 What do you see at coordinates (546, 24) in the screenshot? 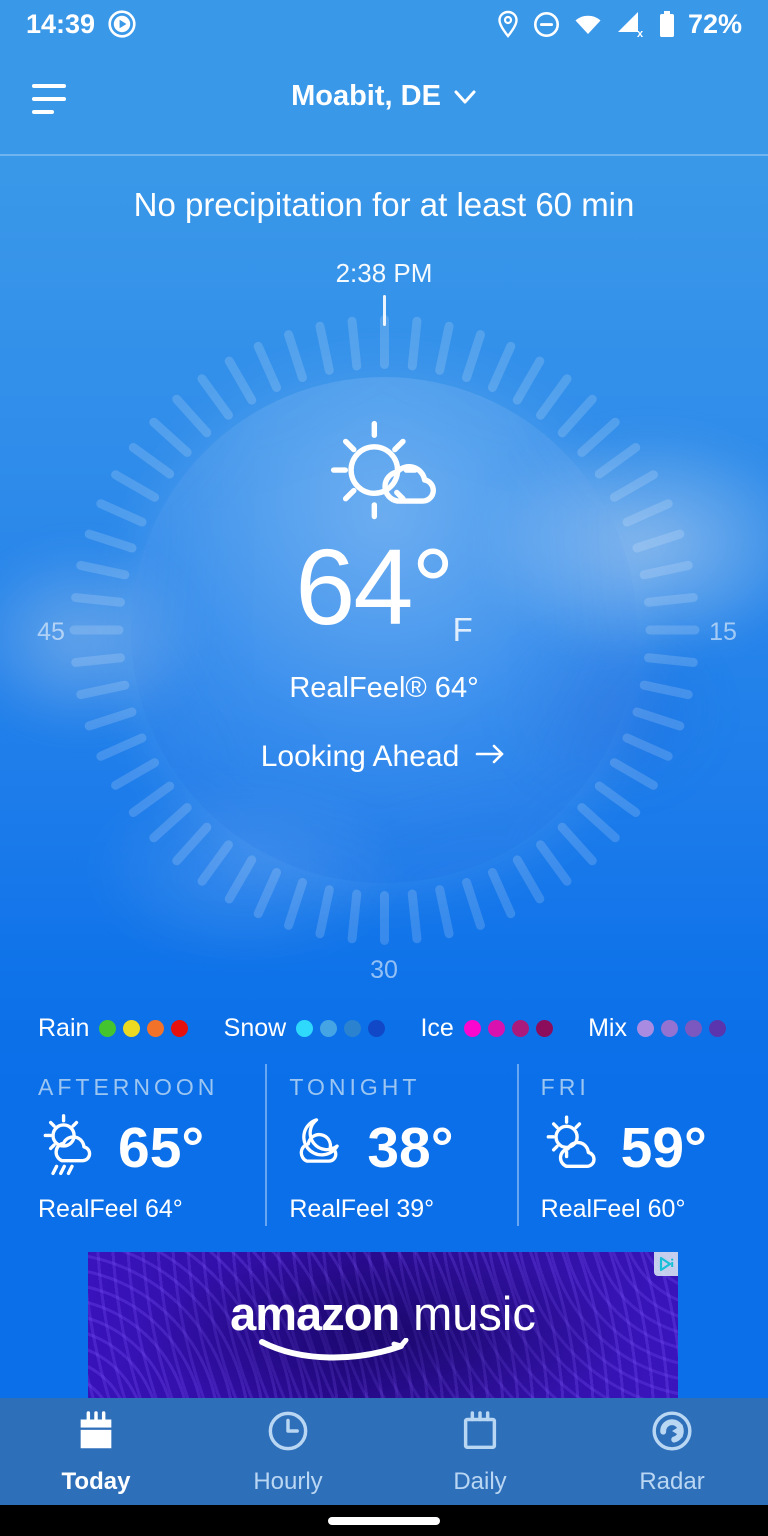
I see `do-not-disturb-icon` at bounding box center [546, 24].